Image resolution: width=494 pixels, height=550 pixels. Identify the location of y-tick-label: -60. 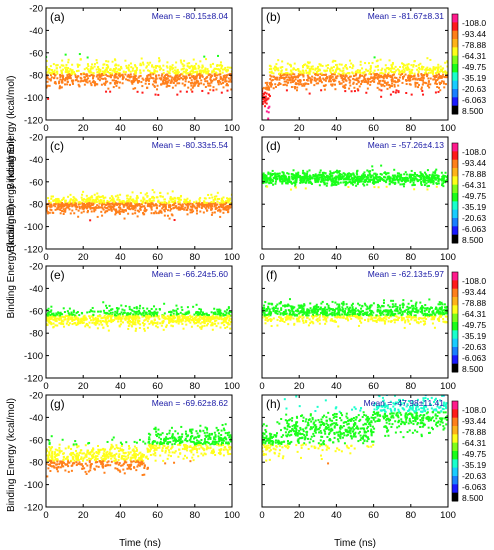
(36, 182).